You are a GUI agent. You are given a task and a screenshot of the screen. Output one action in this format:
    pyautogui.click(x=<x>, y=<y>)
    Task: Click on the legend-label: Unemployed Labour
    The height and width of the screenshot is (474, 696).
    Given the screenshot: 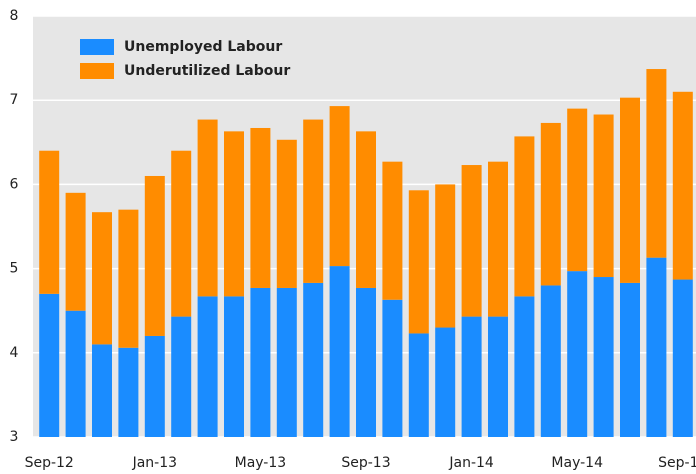 What is the action you would take?
    pyautogui.click(x=203, y=47)
    